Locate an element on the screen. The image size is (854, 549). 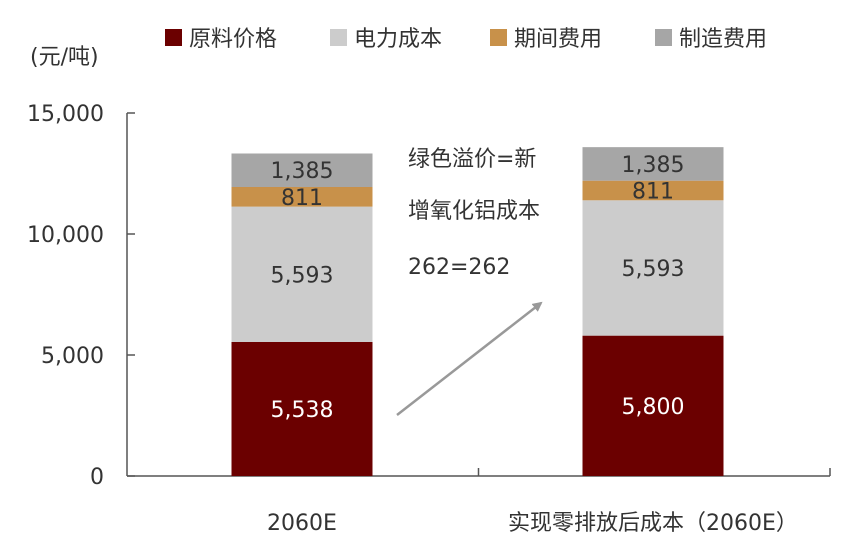
legend-label: 电力成本 is located at coordinates (398, 39).